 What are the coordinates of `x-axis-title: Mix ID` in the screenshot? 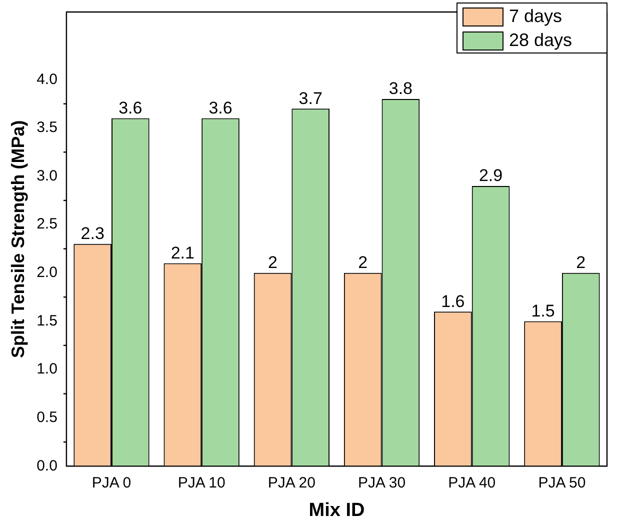 It's located at (336, 510).